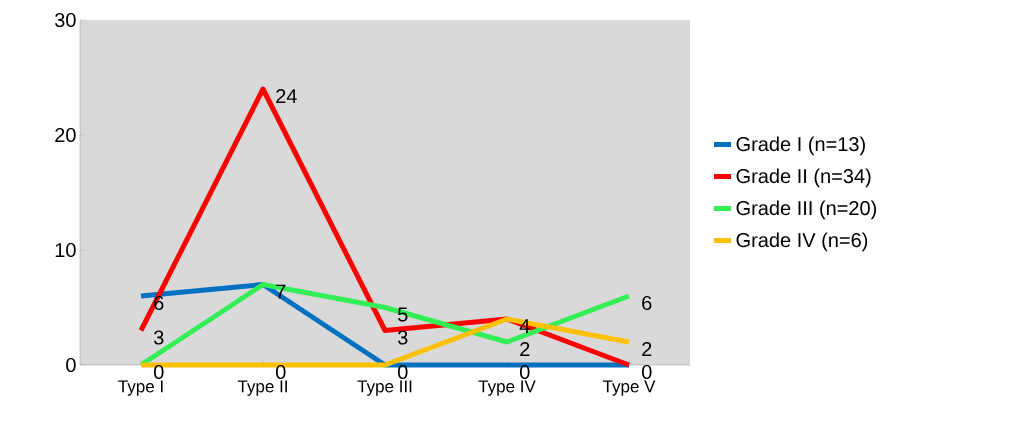  What do you see at coordinates (800, 146) in the screenshot?
I see `legend-label: Grade I (n=13)` at bounding box center [800, 146].